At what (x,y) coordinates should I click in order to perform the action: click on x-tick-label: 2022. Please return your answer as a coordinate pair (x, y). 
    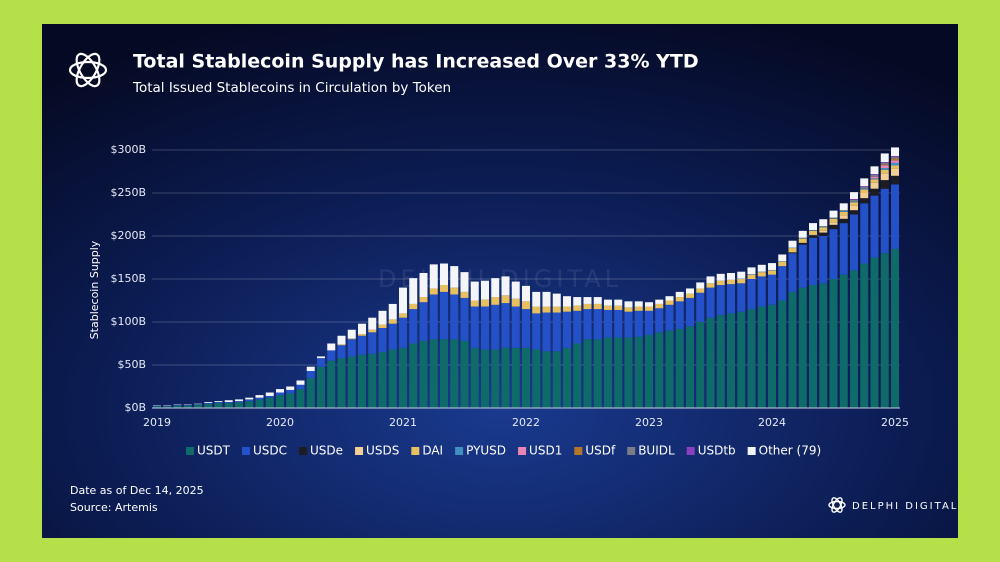
    Looking at the image, I should click on (526, 422).